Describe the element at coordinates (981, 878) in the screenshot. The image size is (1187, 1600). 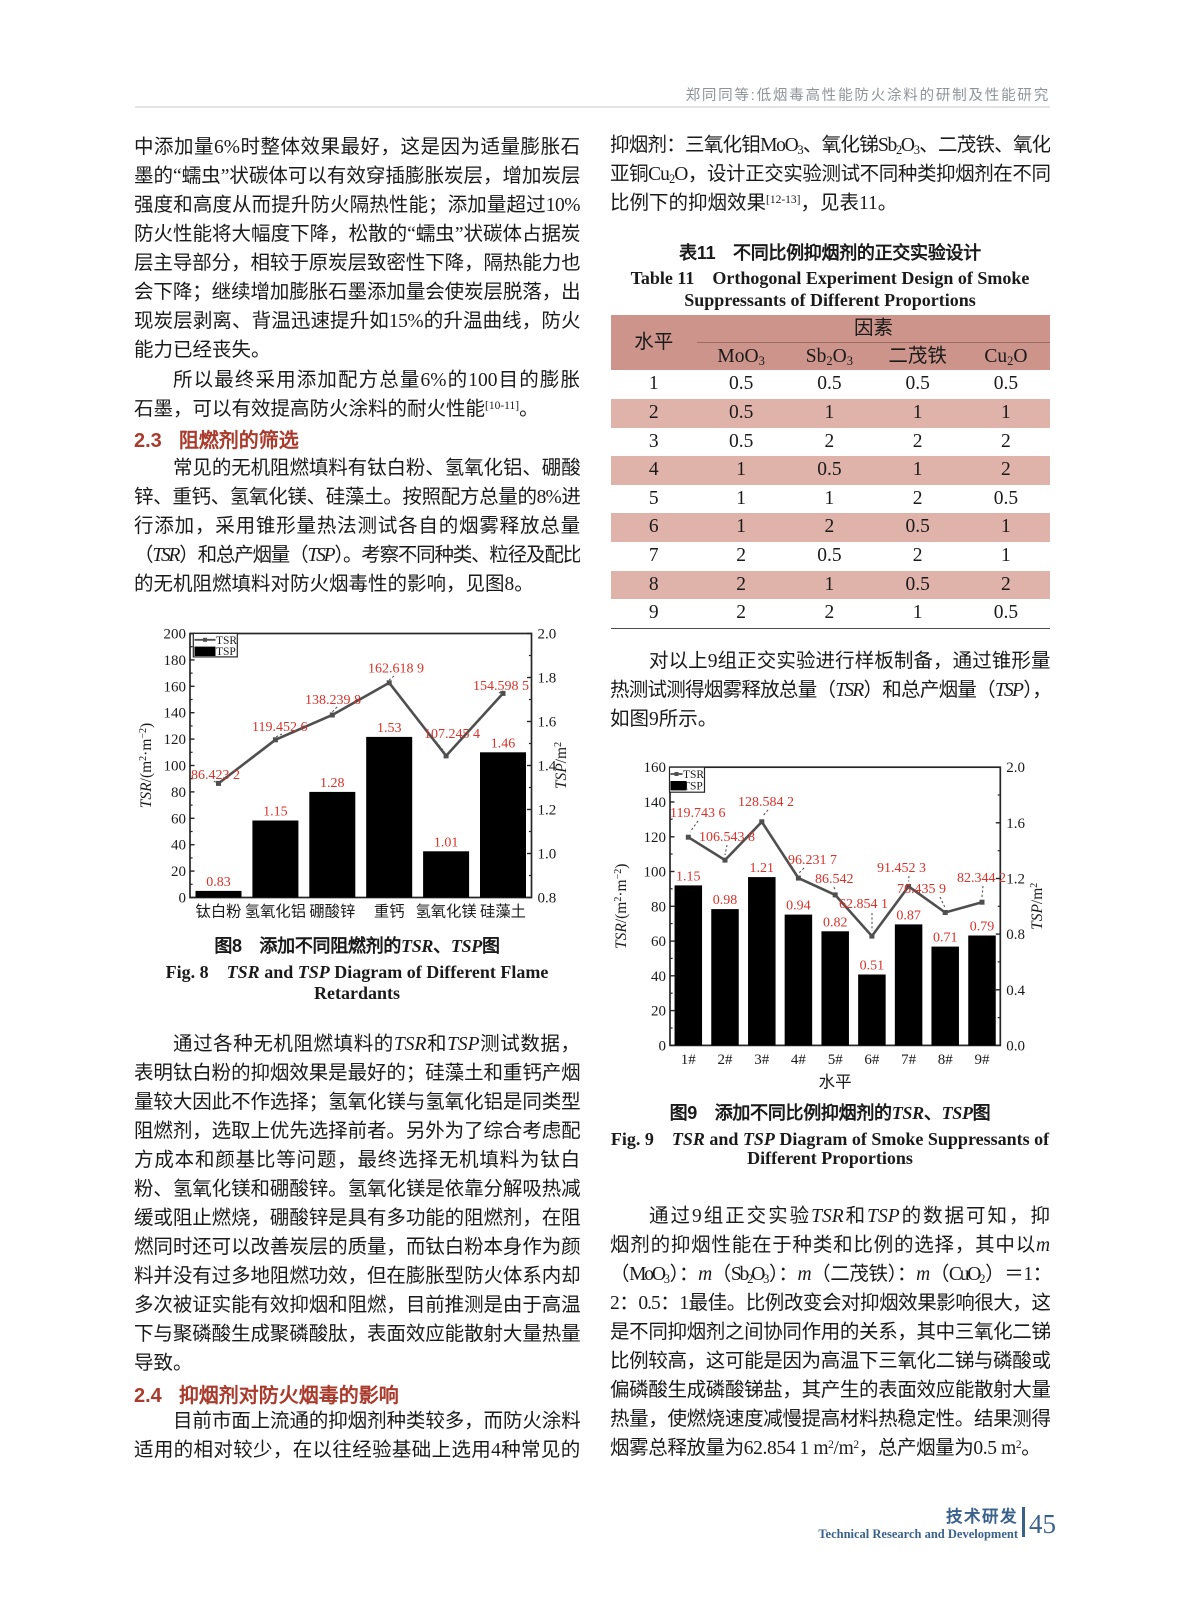
I see `svg-text: 82.344 2` at that location.